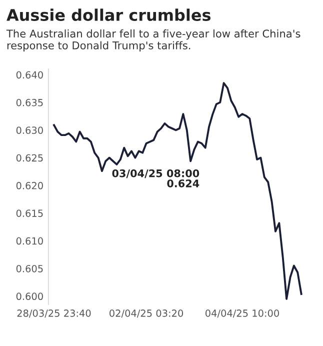  I want to click on y-tick-label: 0.625, so click(29, 158).